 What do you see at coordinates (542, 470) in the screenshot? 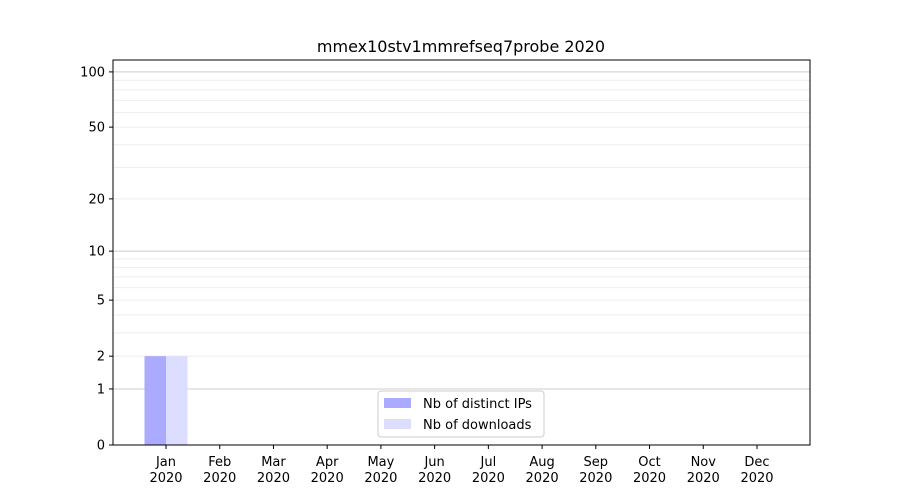
I see `x-tick-label: Aug 2020` at bounding box center [542, 470].